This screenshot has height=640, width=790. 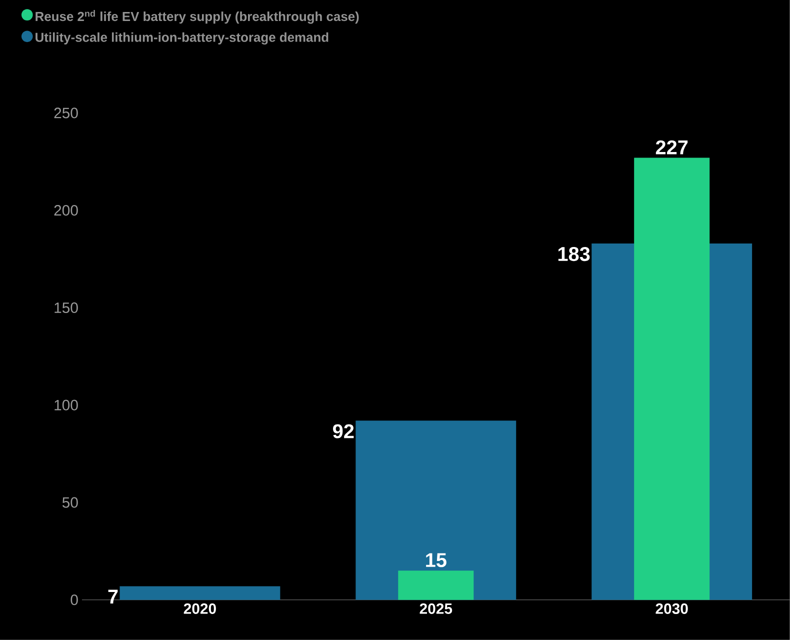 I want to click on data-label: 15, so click(x=436, y=560).